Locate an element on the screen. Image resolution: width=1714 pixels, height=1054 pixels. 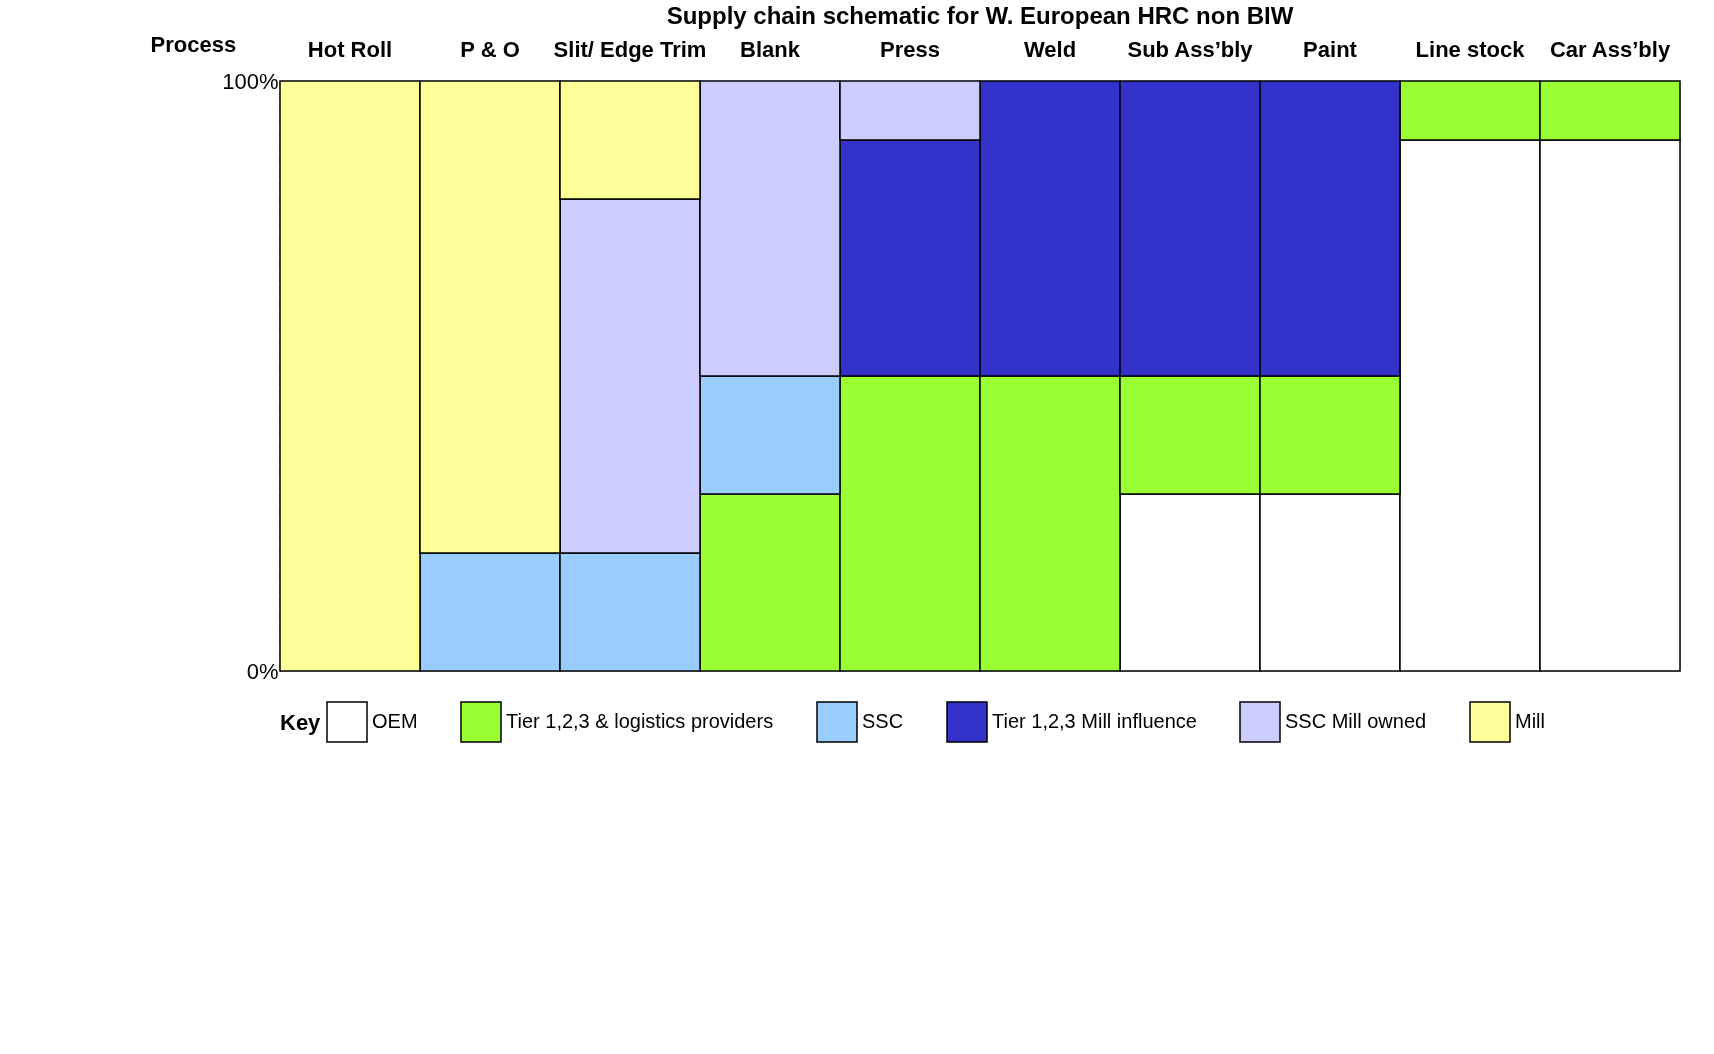
x-tick-label: Hot Roll is located at coordinates (350, 49).